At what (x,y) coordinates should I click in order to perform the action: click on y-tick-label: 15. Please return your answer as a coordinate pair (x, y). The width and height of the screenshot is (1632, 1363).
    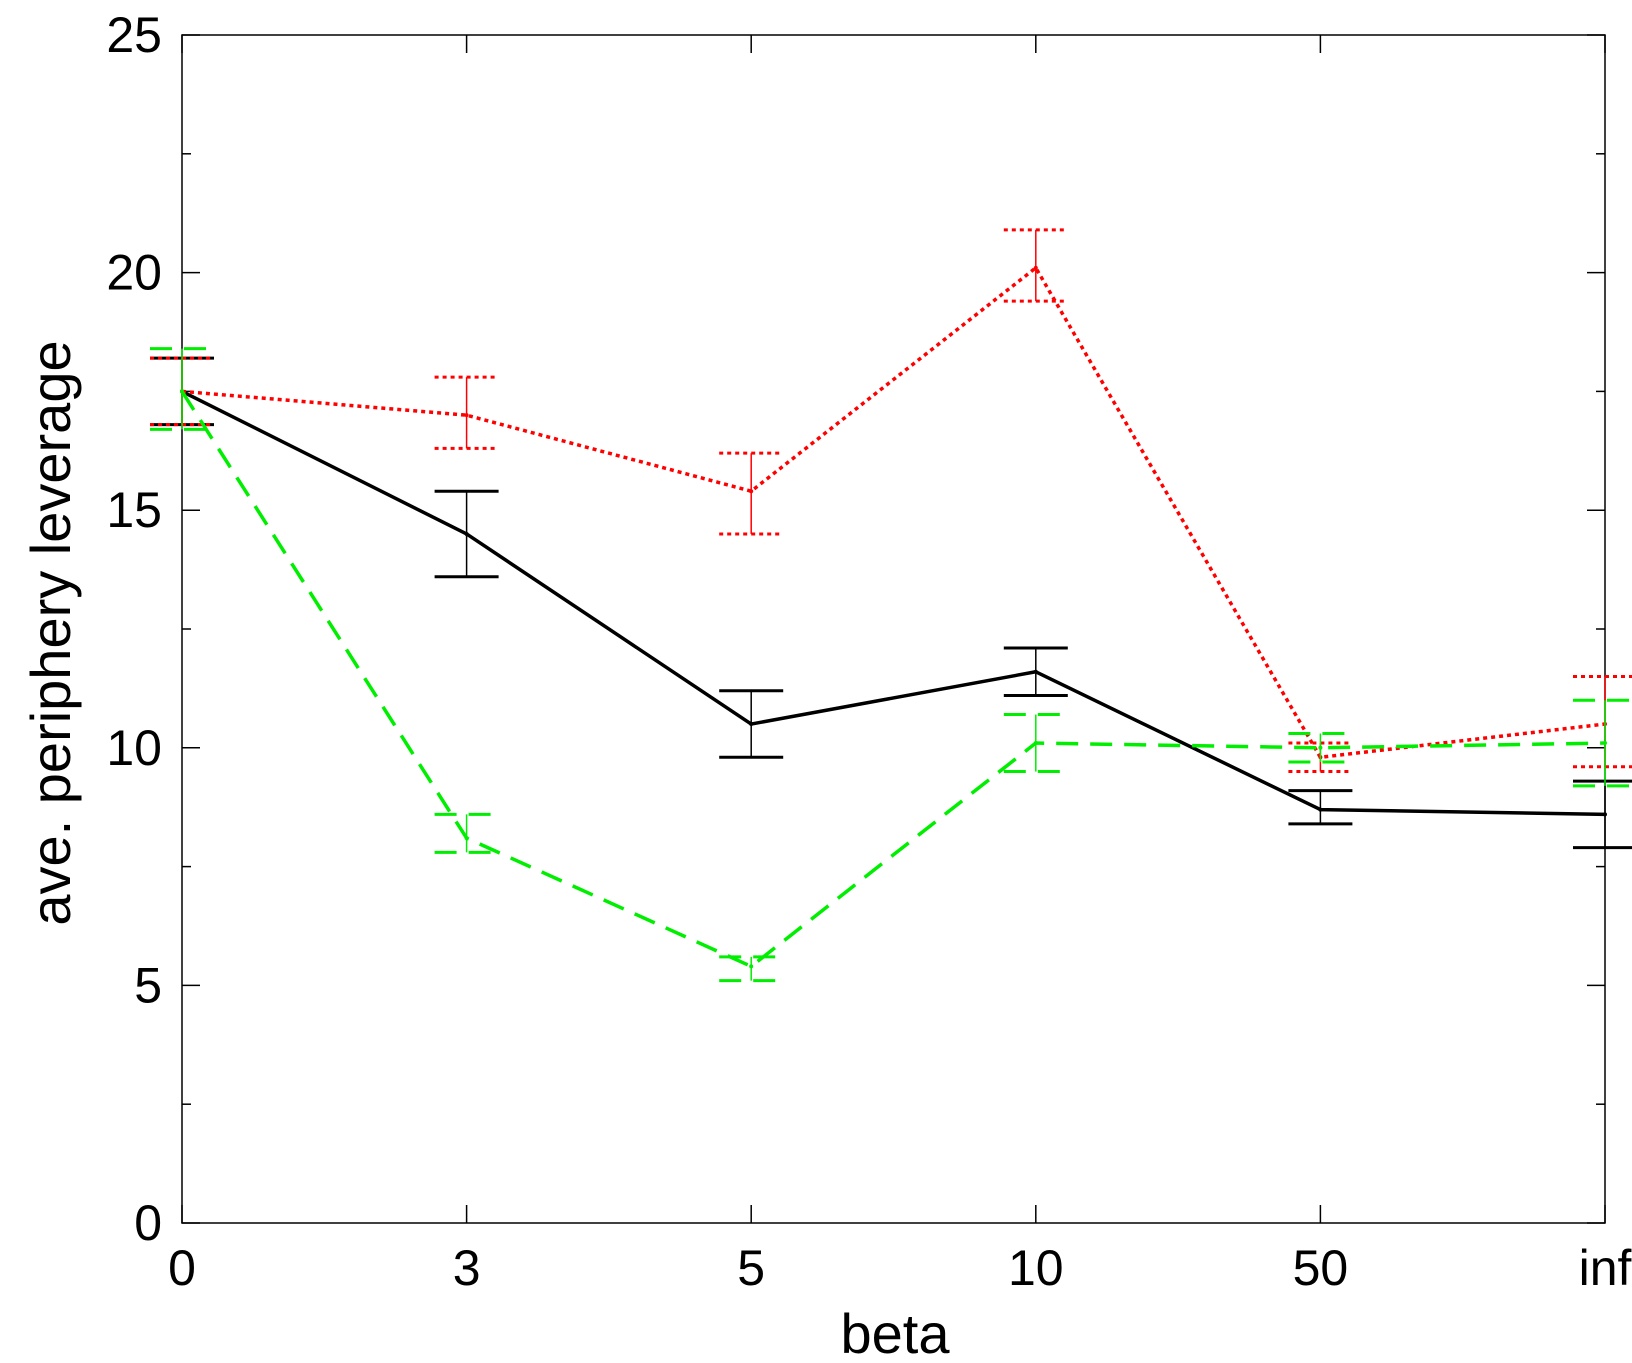
    Looking at the image, I should click on (134, 510).